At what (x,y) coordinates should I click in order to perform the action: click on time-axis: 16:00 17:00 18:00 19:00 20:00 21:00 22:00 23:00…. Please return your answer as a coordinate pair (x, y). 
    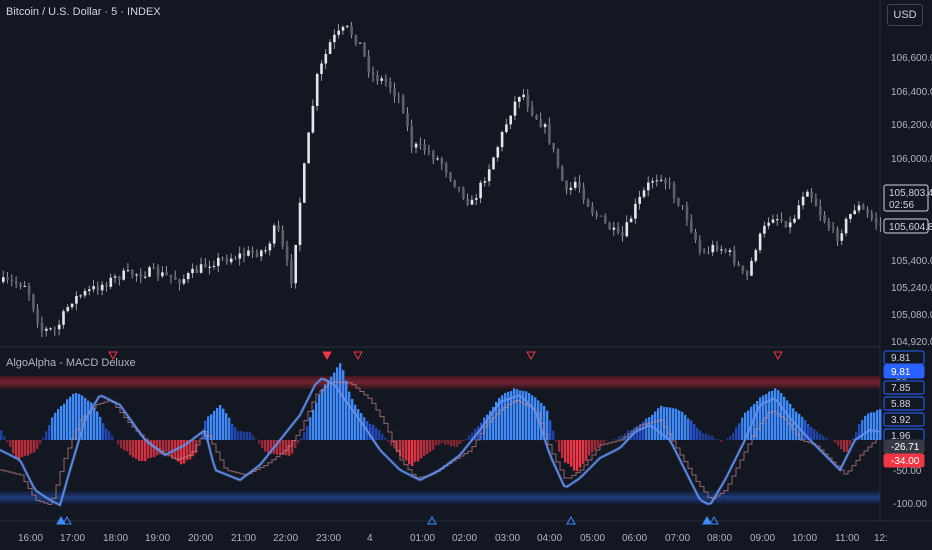
    Looking at the image, I should click on (453, 538).